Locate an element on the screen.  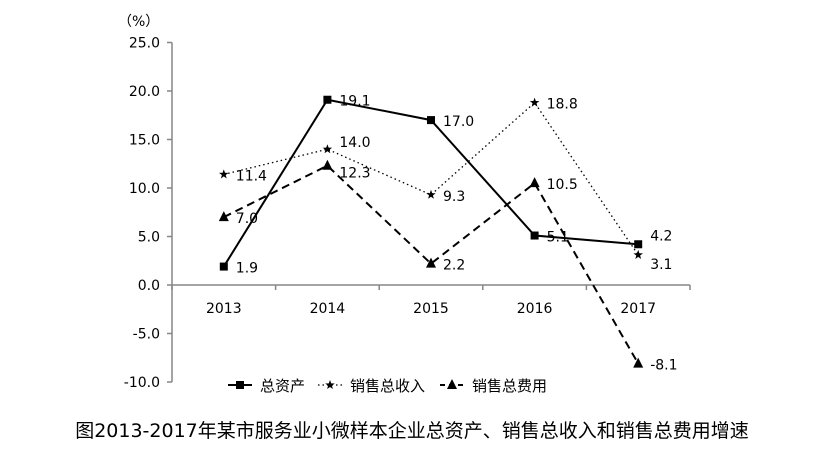
data-label: 10.5 is located at coordinates (562, 185).